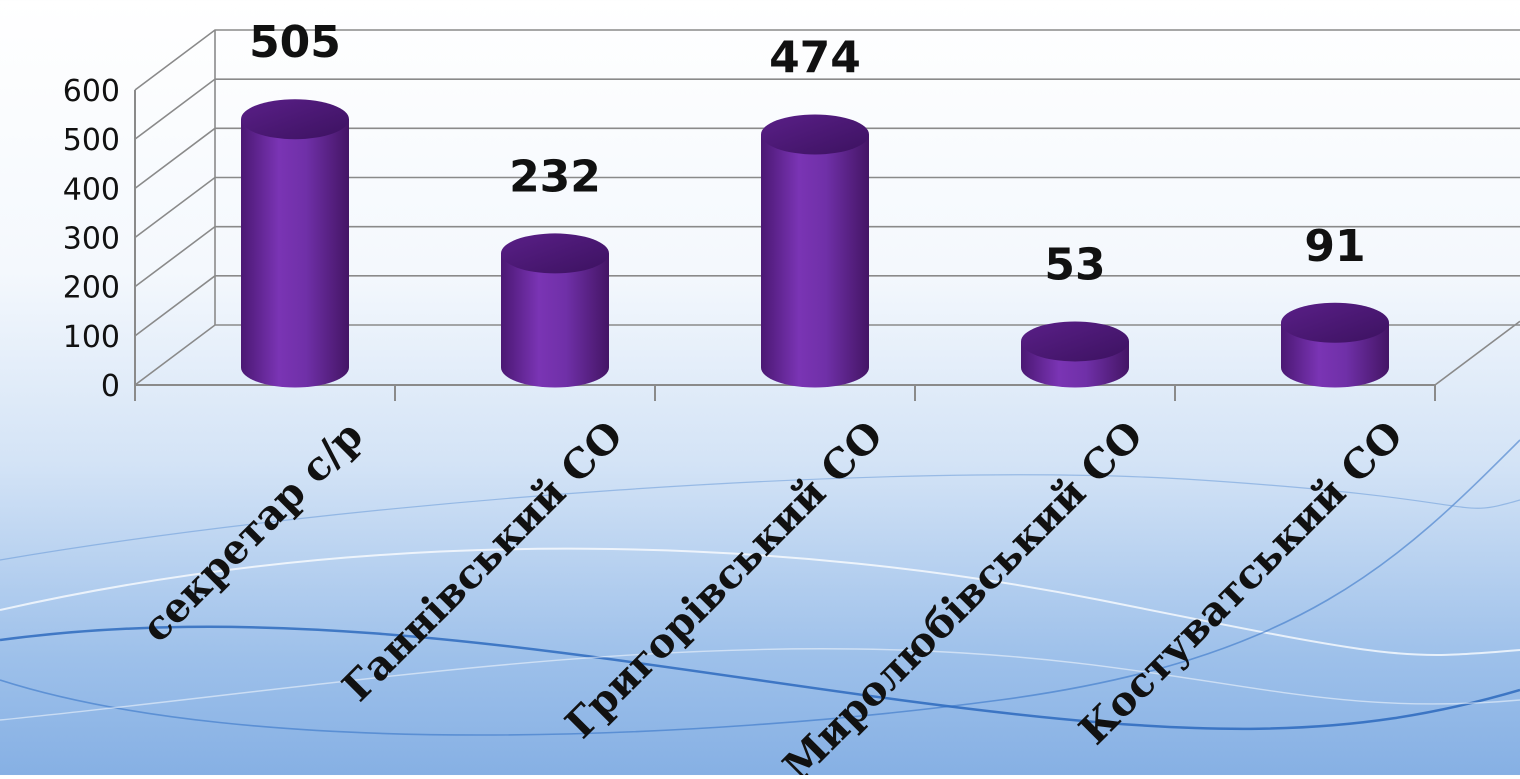 The image size is (1520, 779). What do you see at coordinates (110, 386) in the screenshot?
I see `y-tick-label: 0` at bounding box center [110, 386].